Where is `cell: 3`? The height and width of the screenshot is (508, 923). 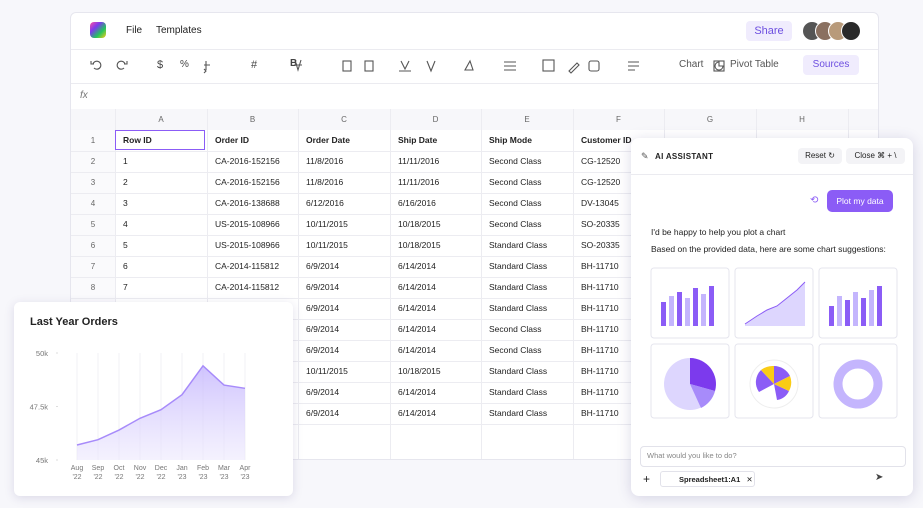 cell: 3 is located at coordinates (125, 203).